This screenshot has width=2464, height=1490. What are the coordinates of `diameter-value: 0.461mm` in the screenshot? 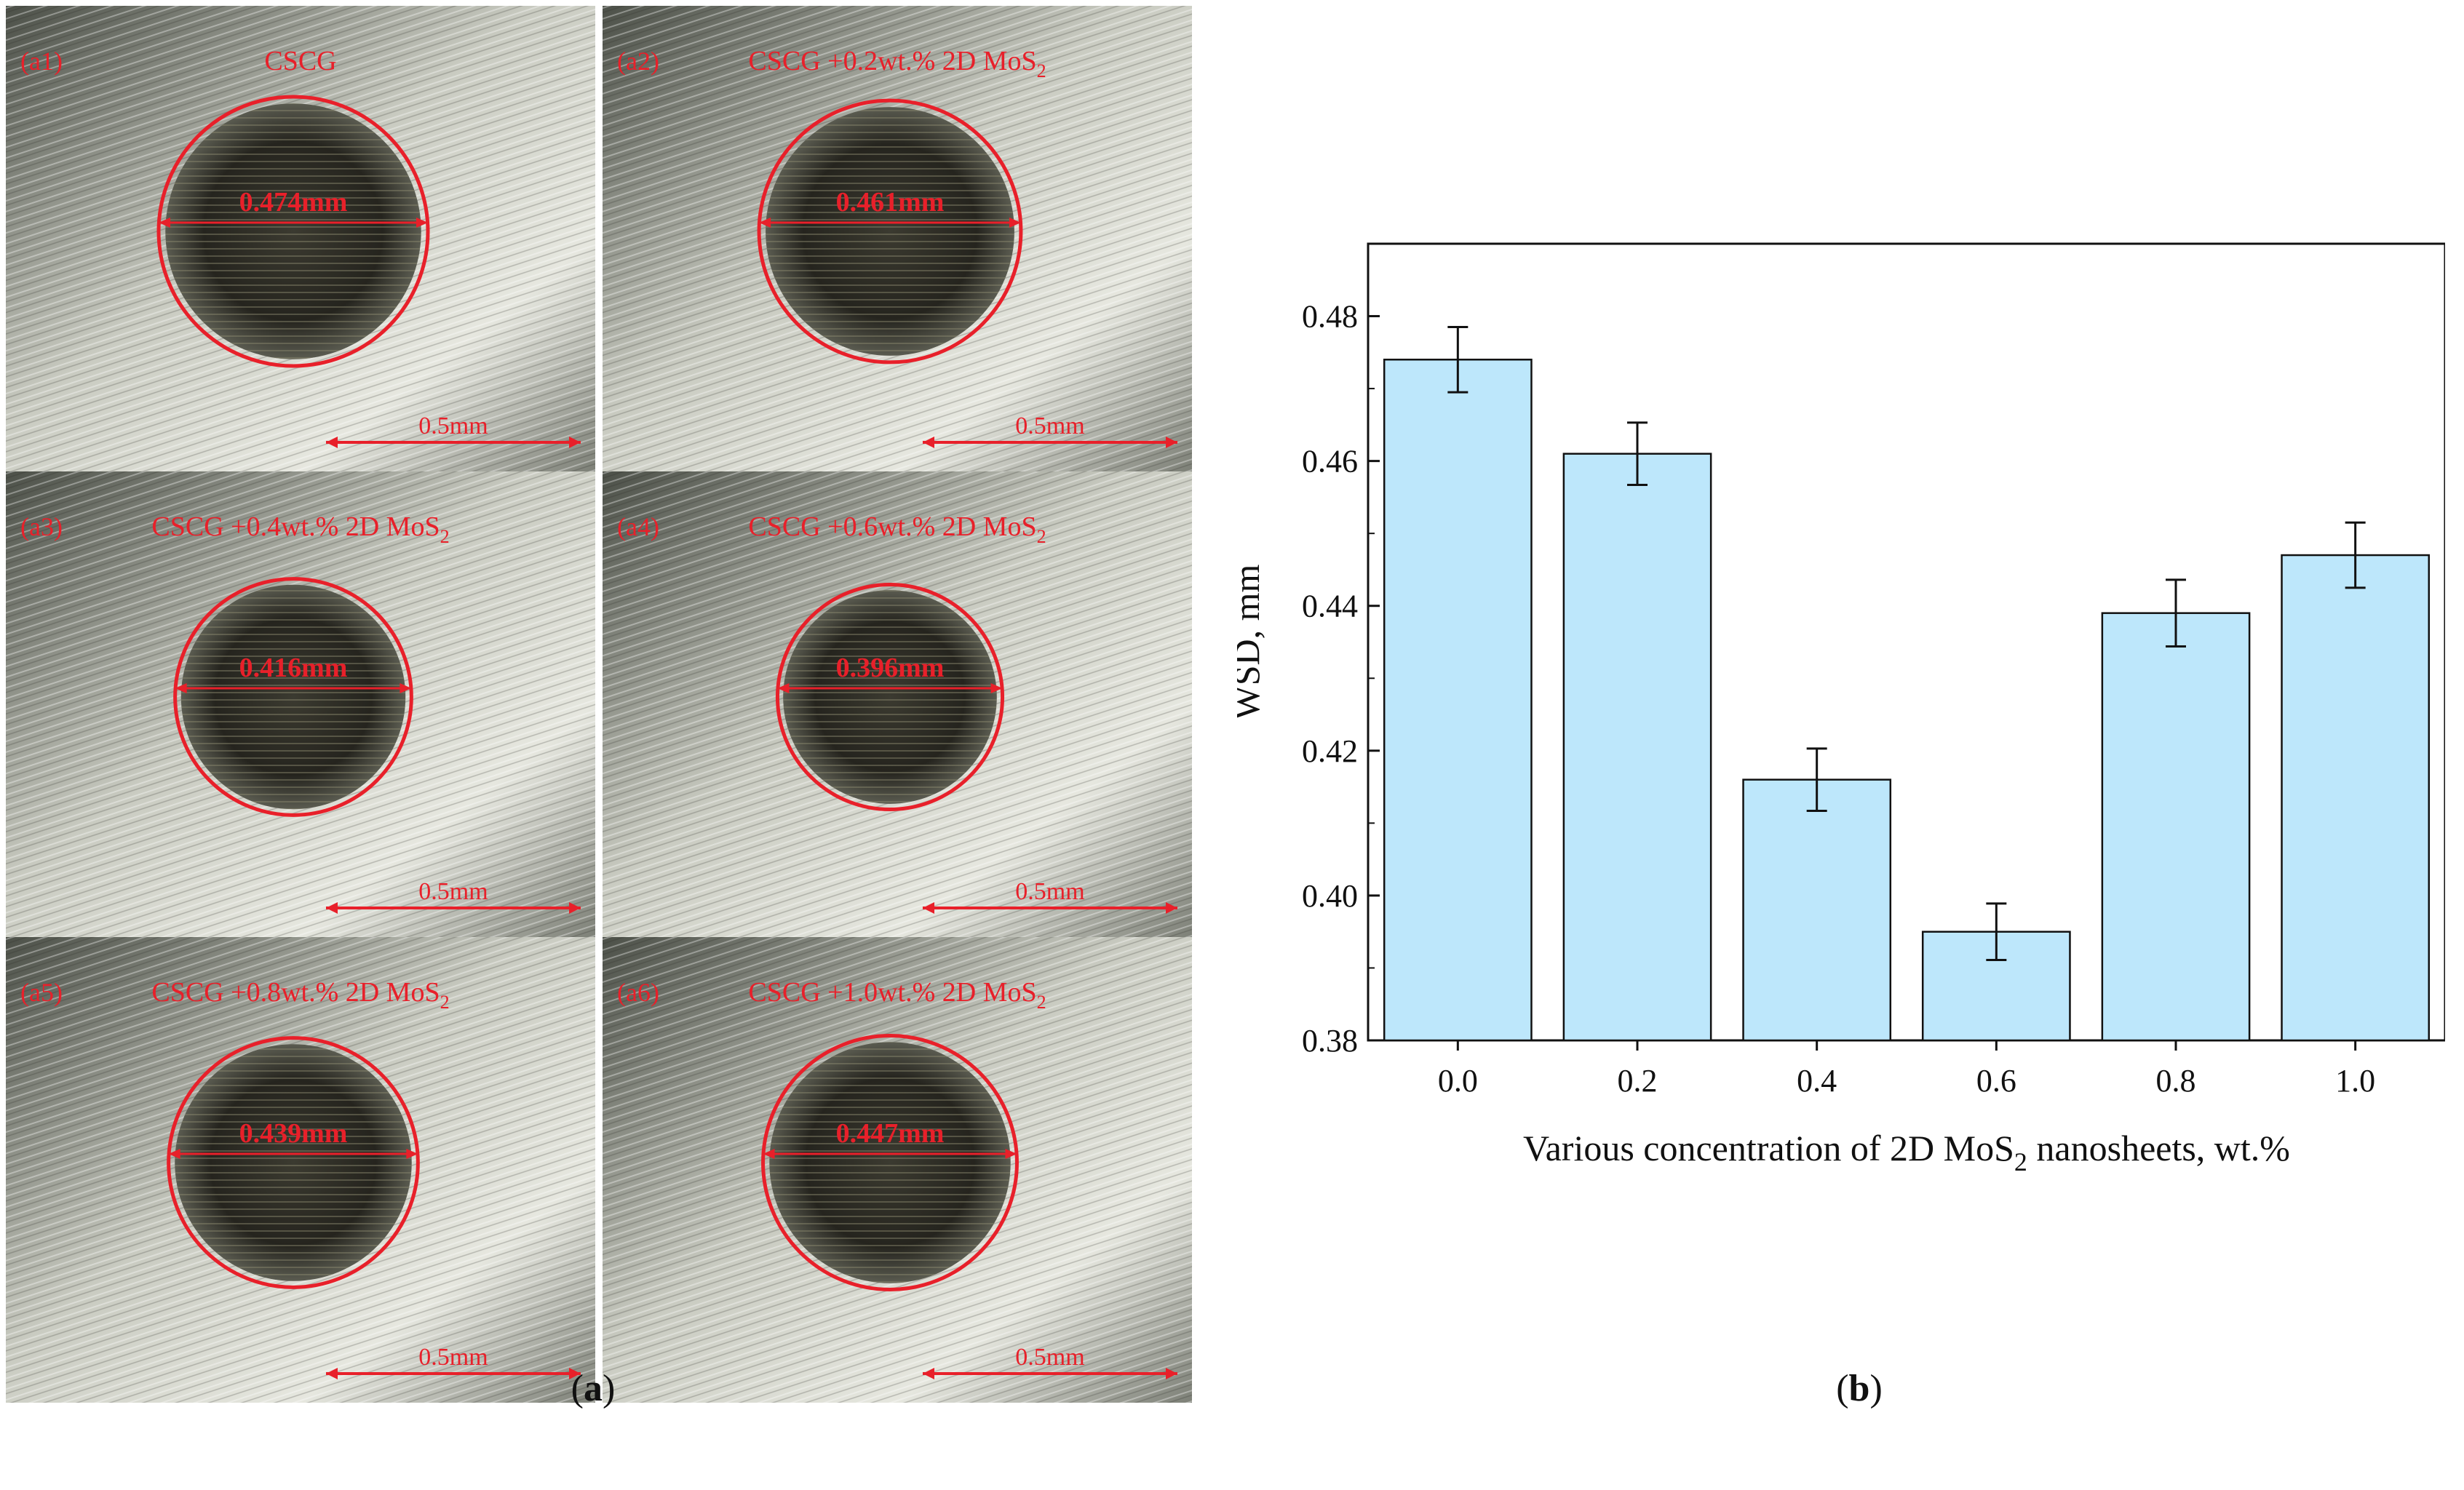 It's located at (890, 202).